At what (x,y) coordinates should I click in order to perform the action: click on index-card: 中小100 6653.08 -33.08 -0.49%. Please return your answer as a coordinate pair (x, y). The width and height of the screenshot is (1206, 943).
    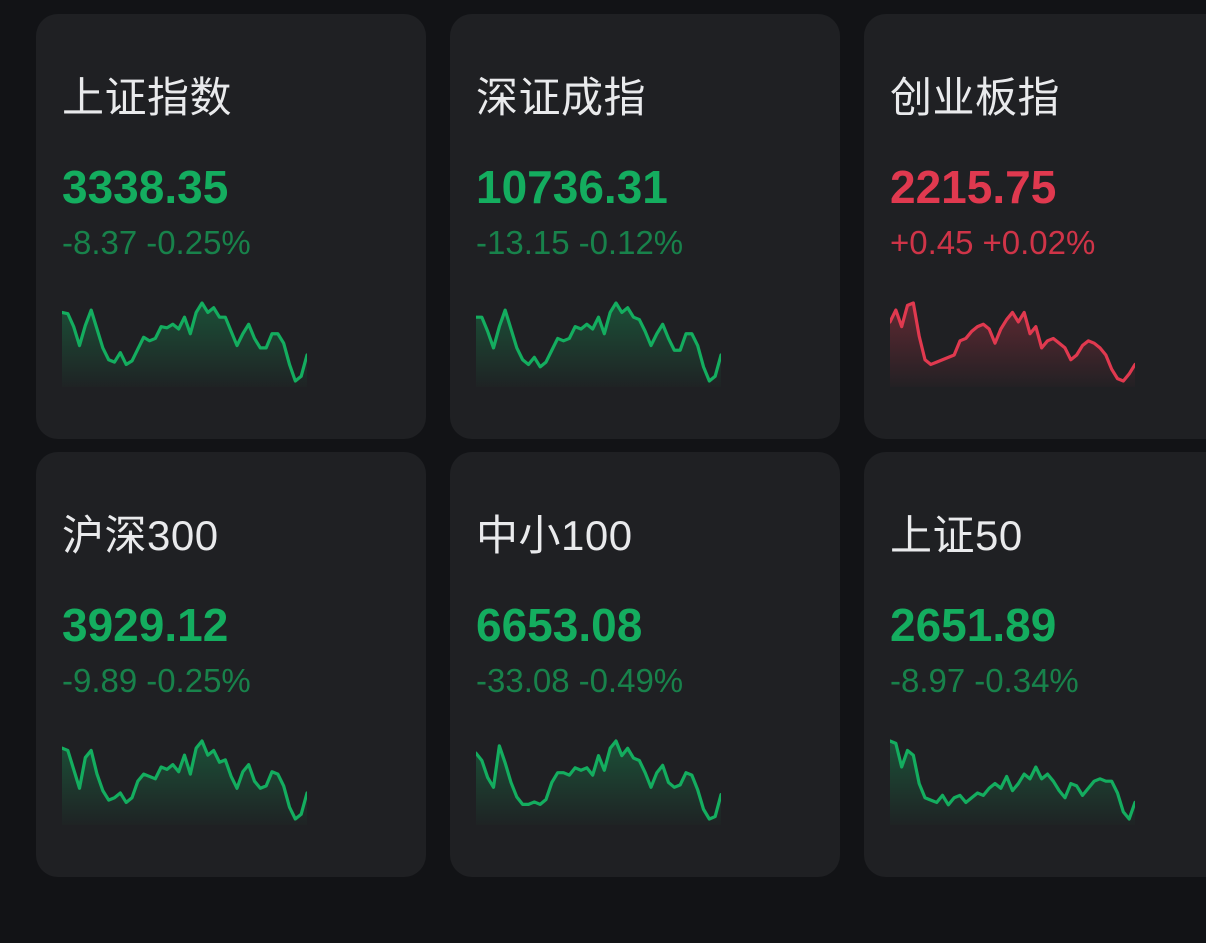
    Looking at the image, I should click on (645, 664).